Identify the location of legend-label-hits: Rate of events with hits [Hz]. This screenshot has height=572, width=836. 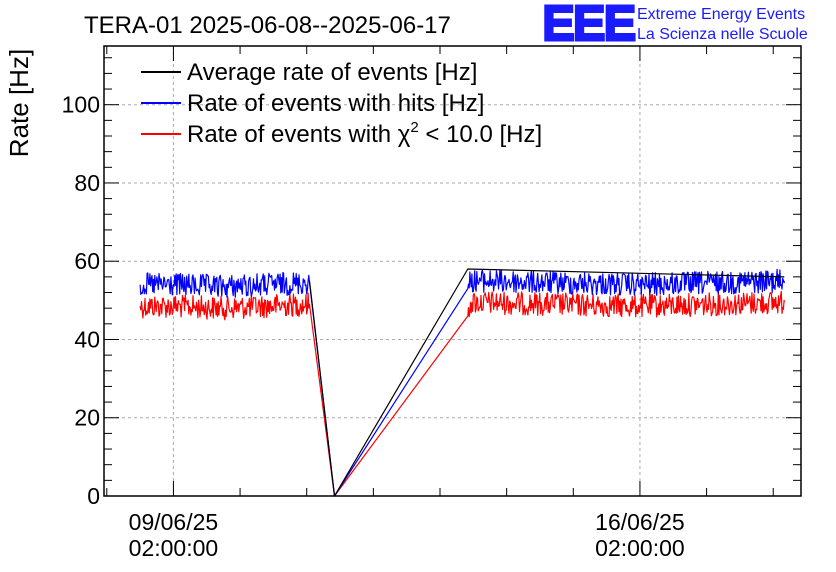
(335, 103).